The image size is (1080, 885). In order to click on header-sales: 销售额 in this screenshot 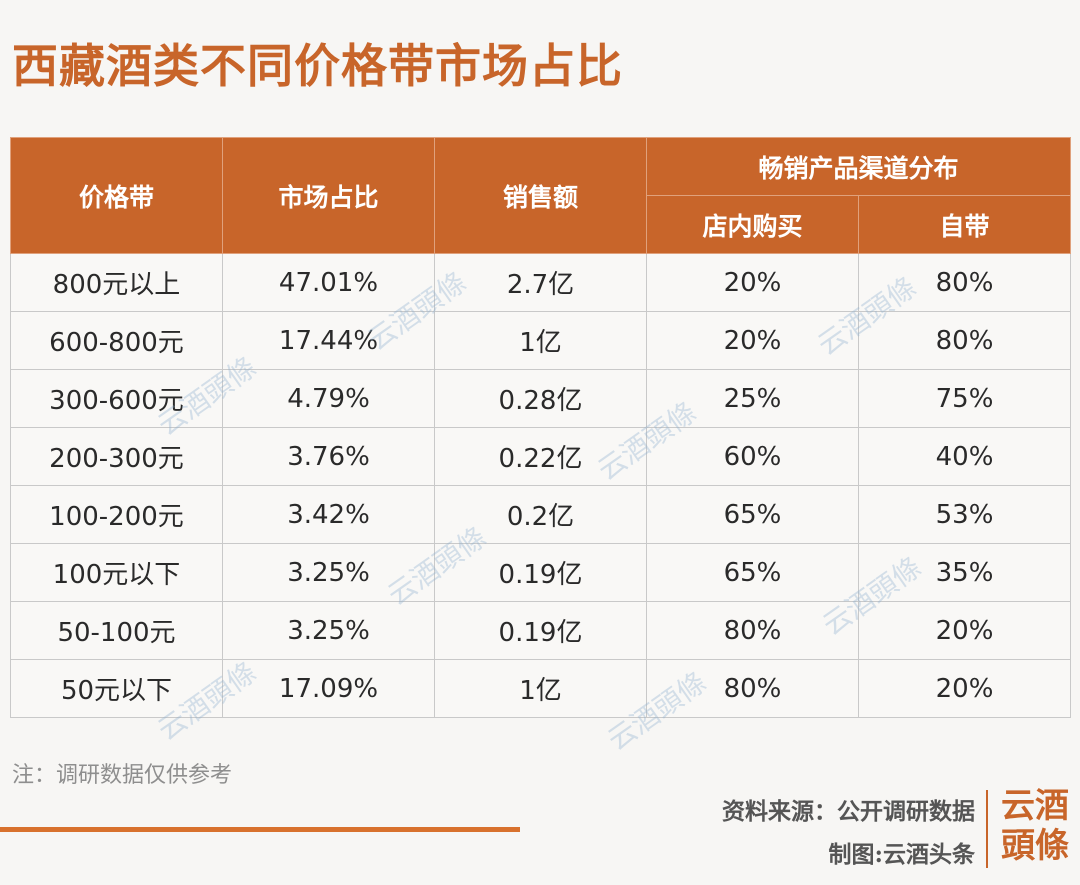, I will do `click(540, 195)`.